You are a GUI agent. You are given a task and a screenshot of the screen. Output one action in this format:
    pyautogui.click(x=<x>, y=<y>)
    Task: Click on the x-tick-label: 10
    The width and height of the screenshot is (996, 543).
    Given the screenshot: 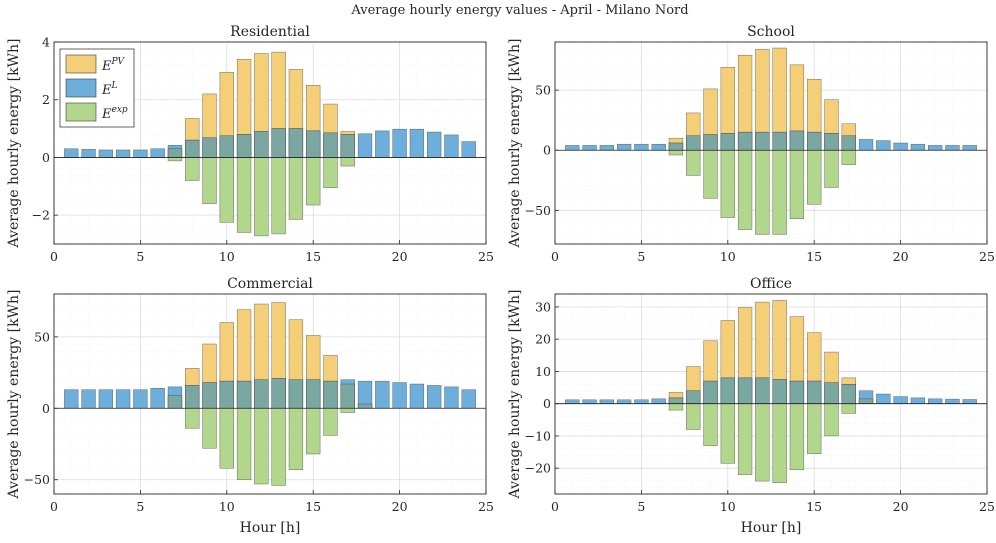 What is the action you would take?
    pyautogui.click(x=227, y=506)
    